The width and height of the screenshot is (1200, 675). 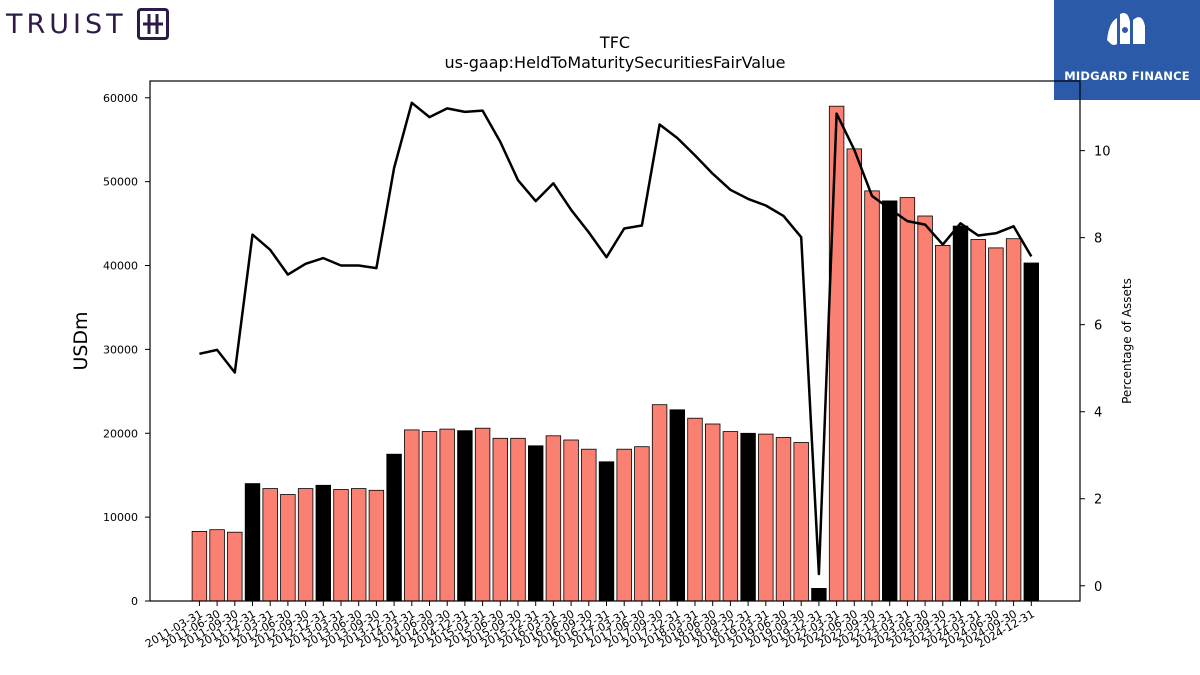 I want to click on y2-tick-label: 6, so click(x=1098, y=326).